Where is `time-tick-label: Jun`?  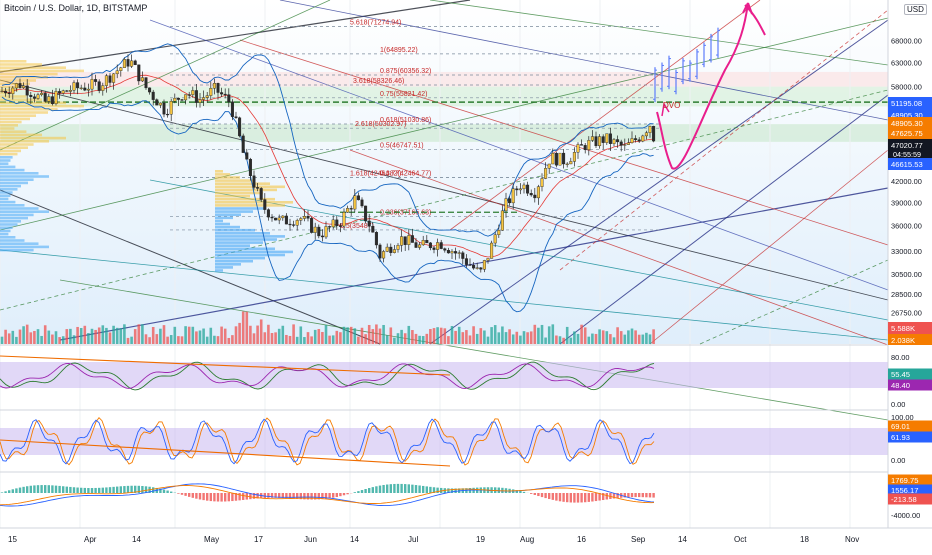 time-tick-label: Jun is located at coordinates (310, 539).